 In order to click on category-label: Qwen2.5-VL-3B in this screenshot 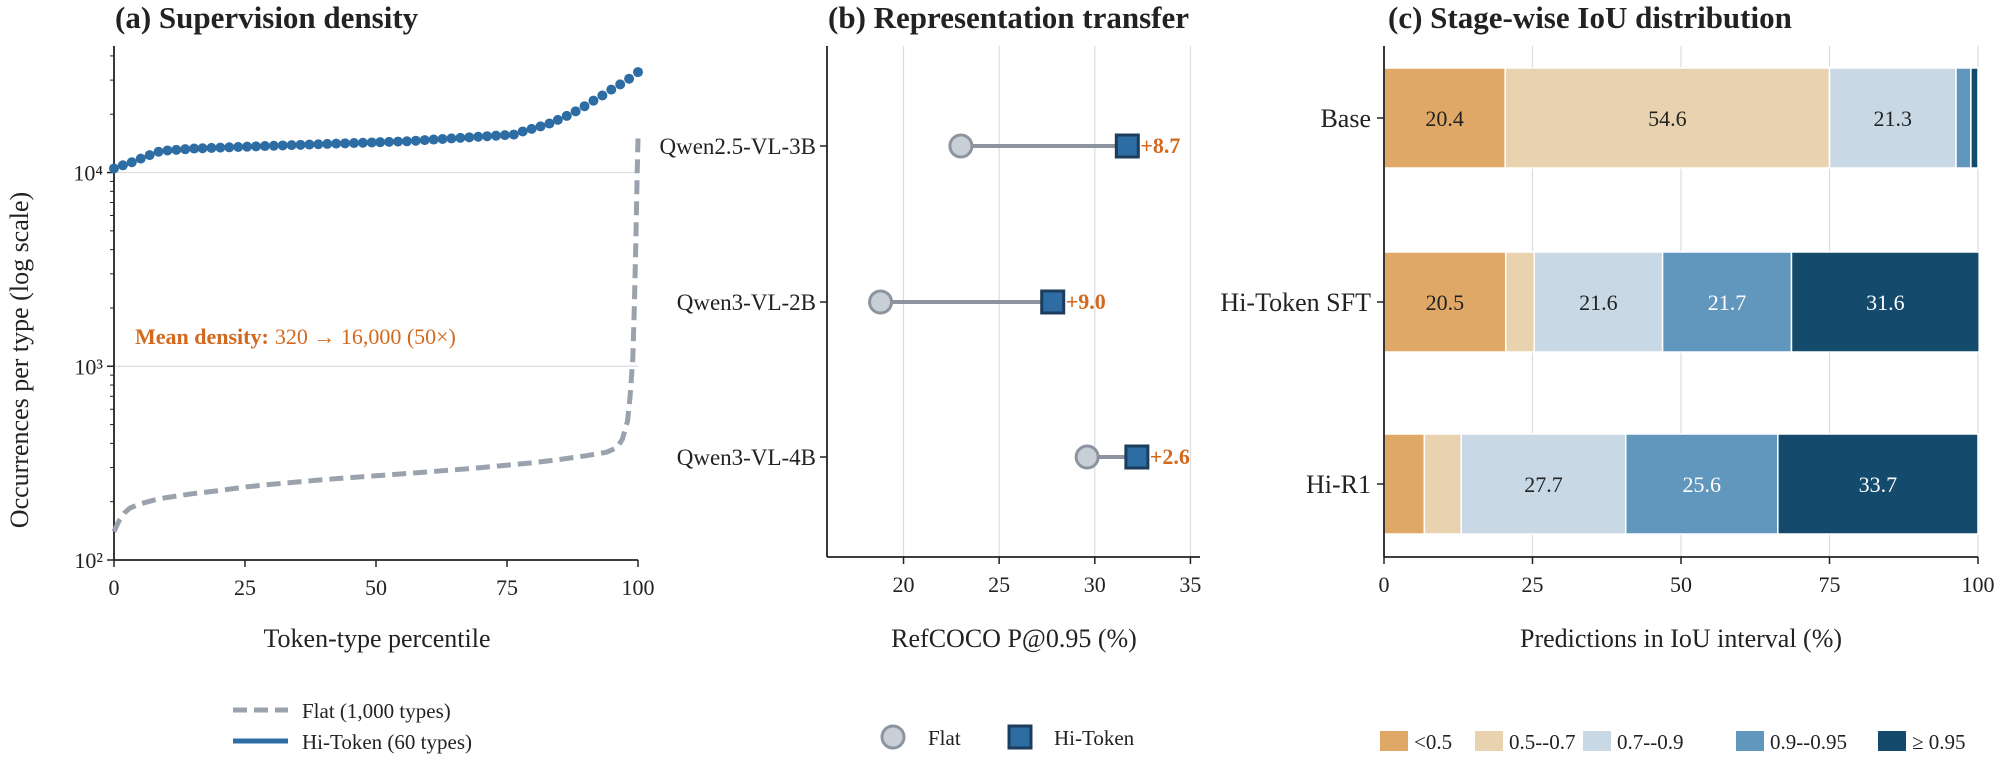, I will do `click(738, 146)`.